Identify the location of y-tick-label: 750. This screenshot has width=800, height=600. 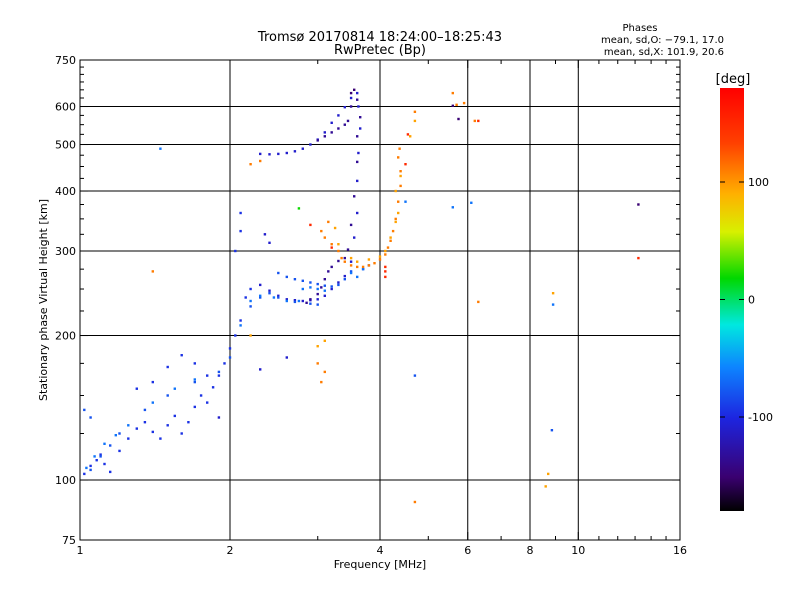
(65, 60).